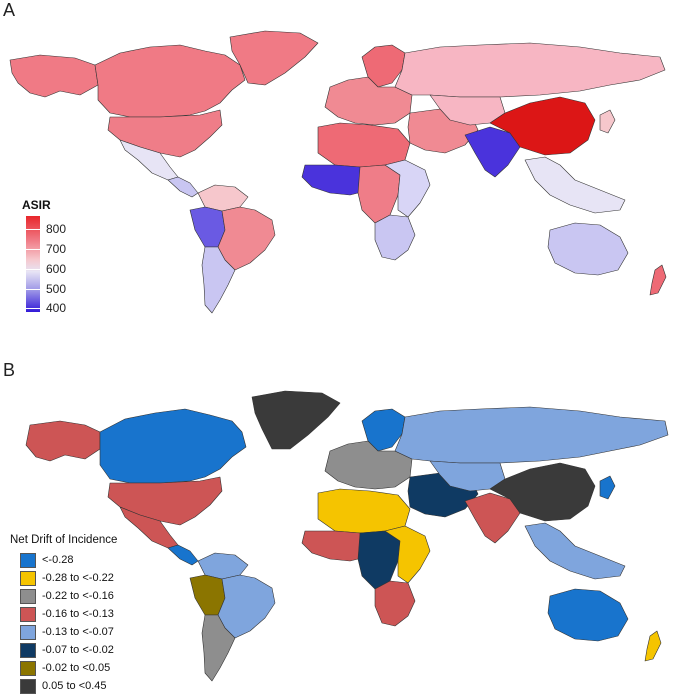 The width and height of the screenshot is (673, 700). I want to click on legend-item: -0.07 to <-0.02, so click(100, 650).